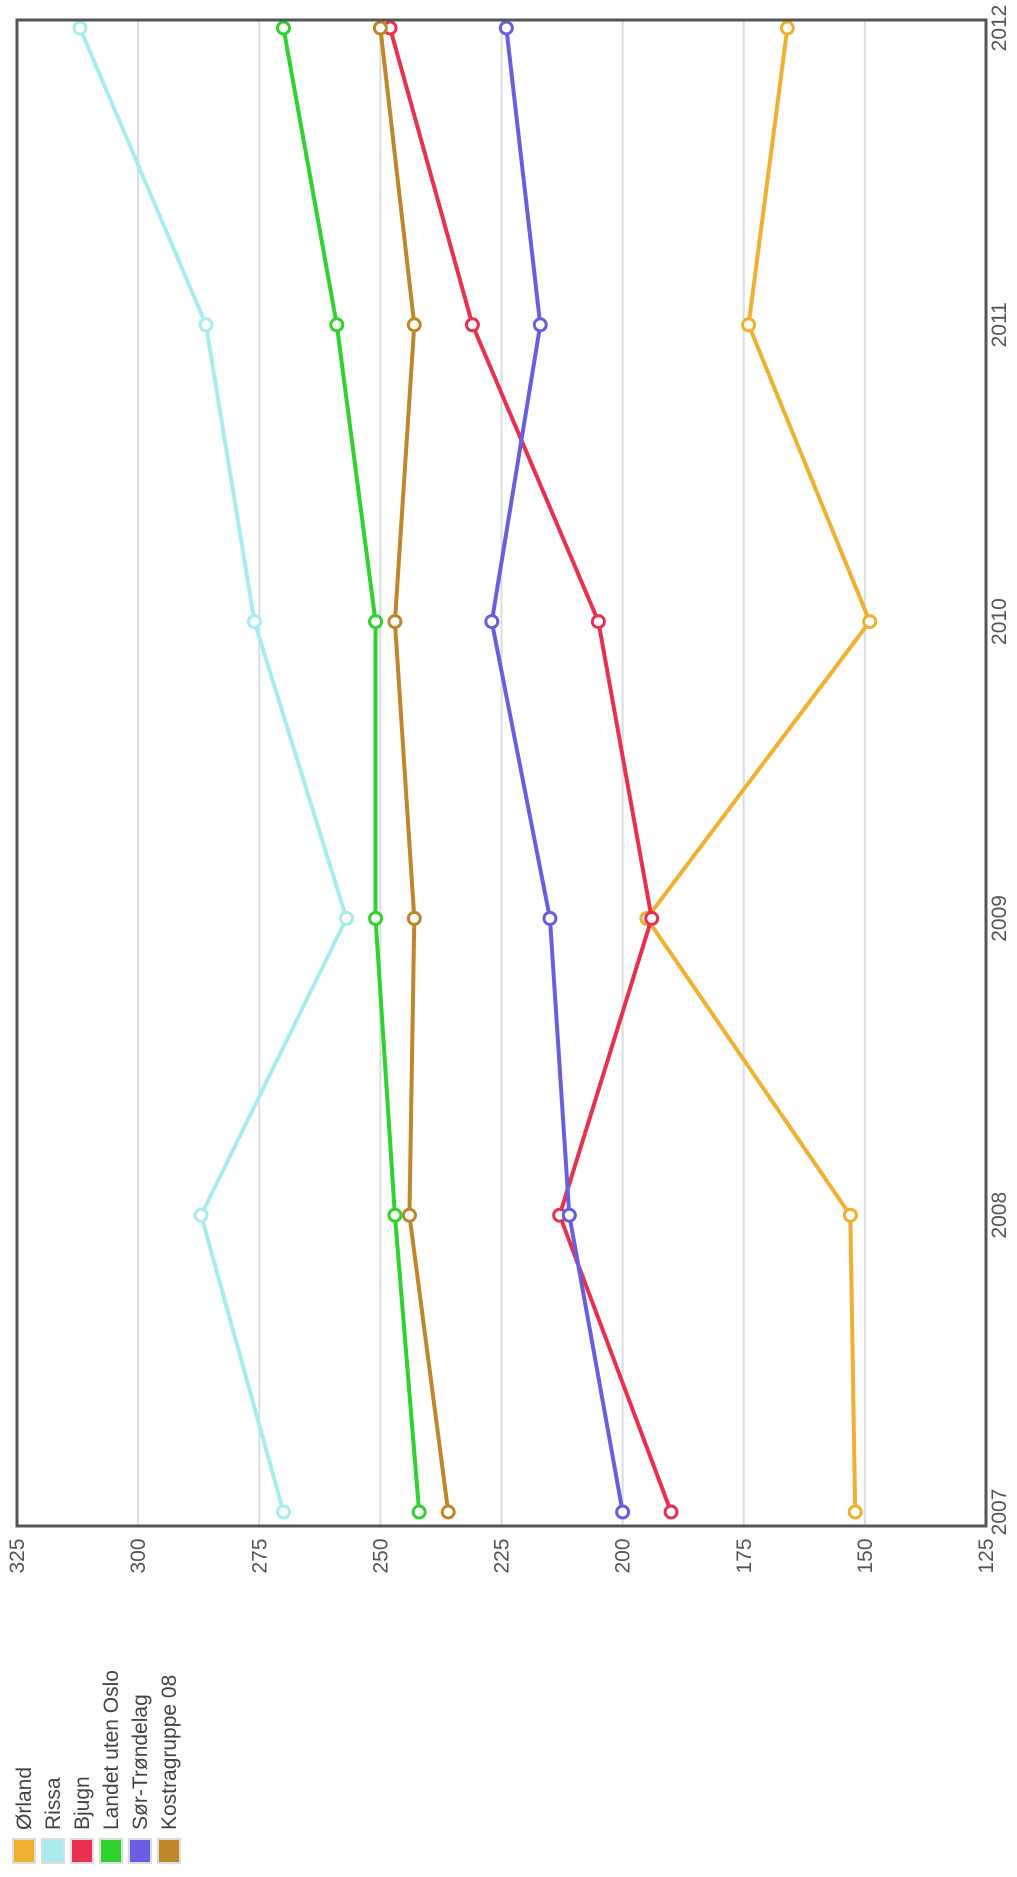  I want to click on x-tick-label: 2008, so click(999, 1215).